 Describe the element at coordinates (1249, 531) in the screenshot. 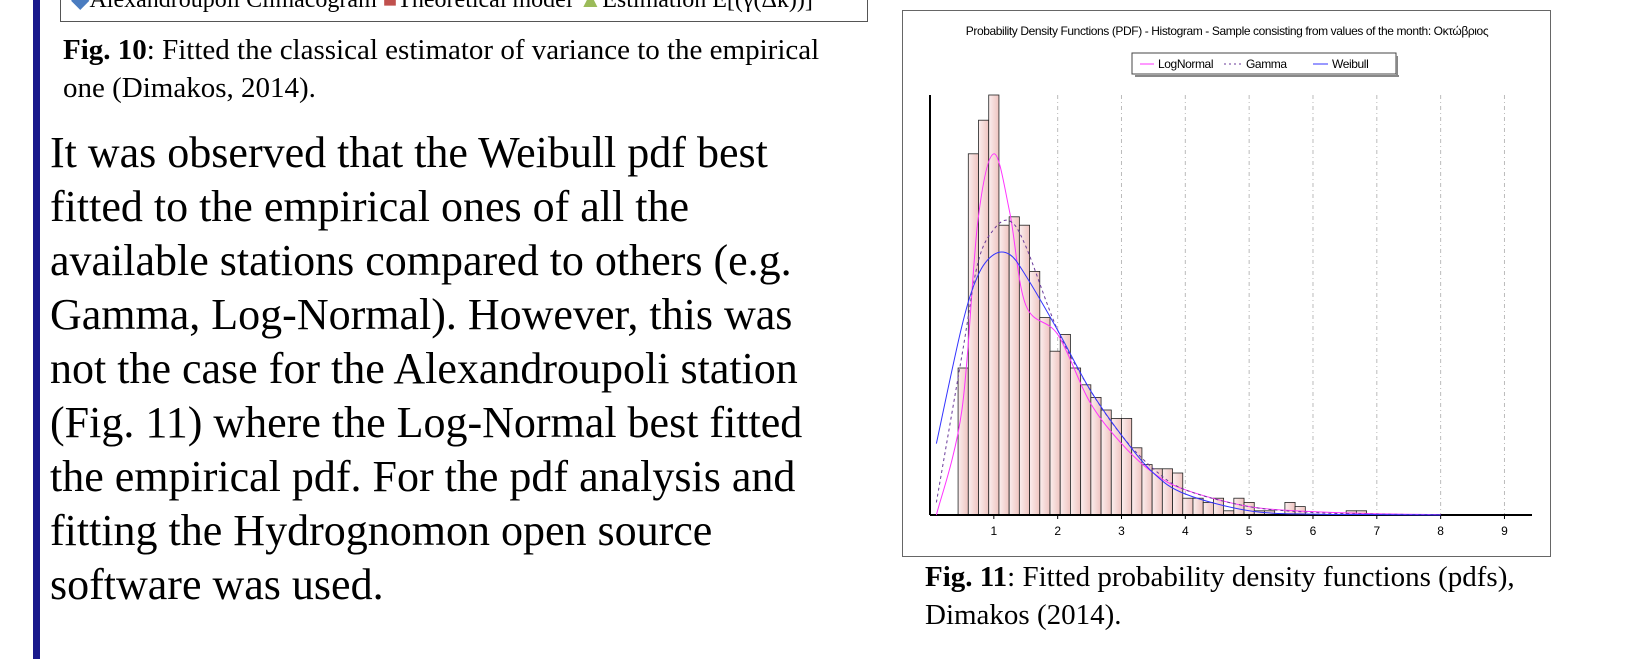

I see `x-tick-label: 5` at that location.